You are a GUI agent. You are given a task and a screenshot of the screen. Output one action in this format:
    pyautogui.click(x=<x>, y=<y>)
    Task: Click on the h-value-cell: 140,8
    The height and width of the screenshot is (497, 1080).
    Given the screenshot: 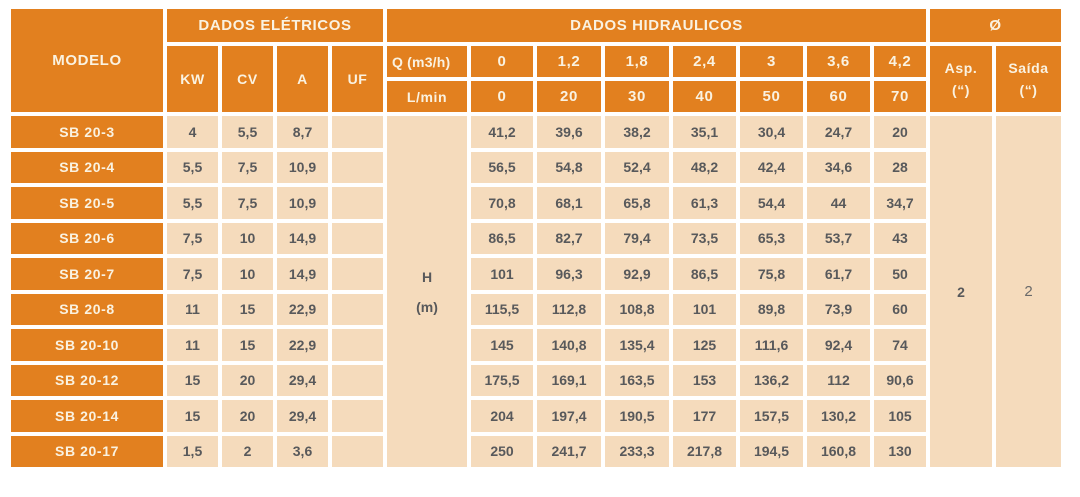 What is the action you would take?
    pyautogui.click(x=569, y=345)
    